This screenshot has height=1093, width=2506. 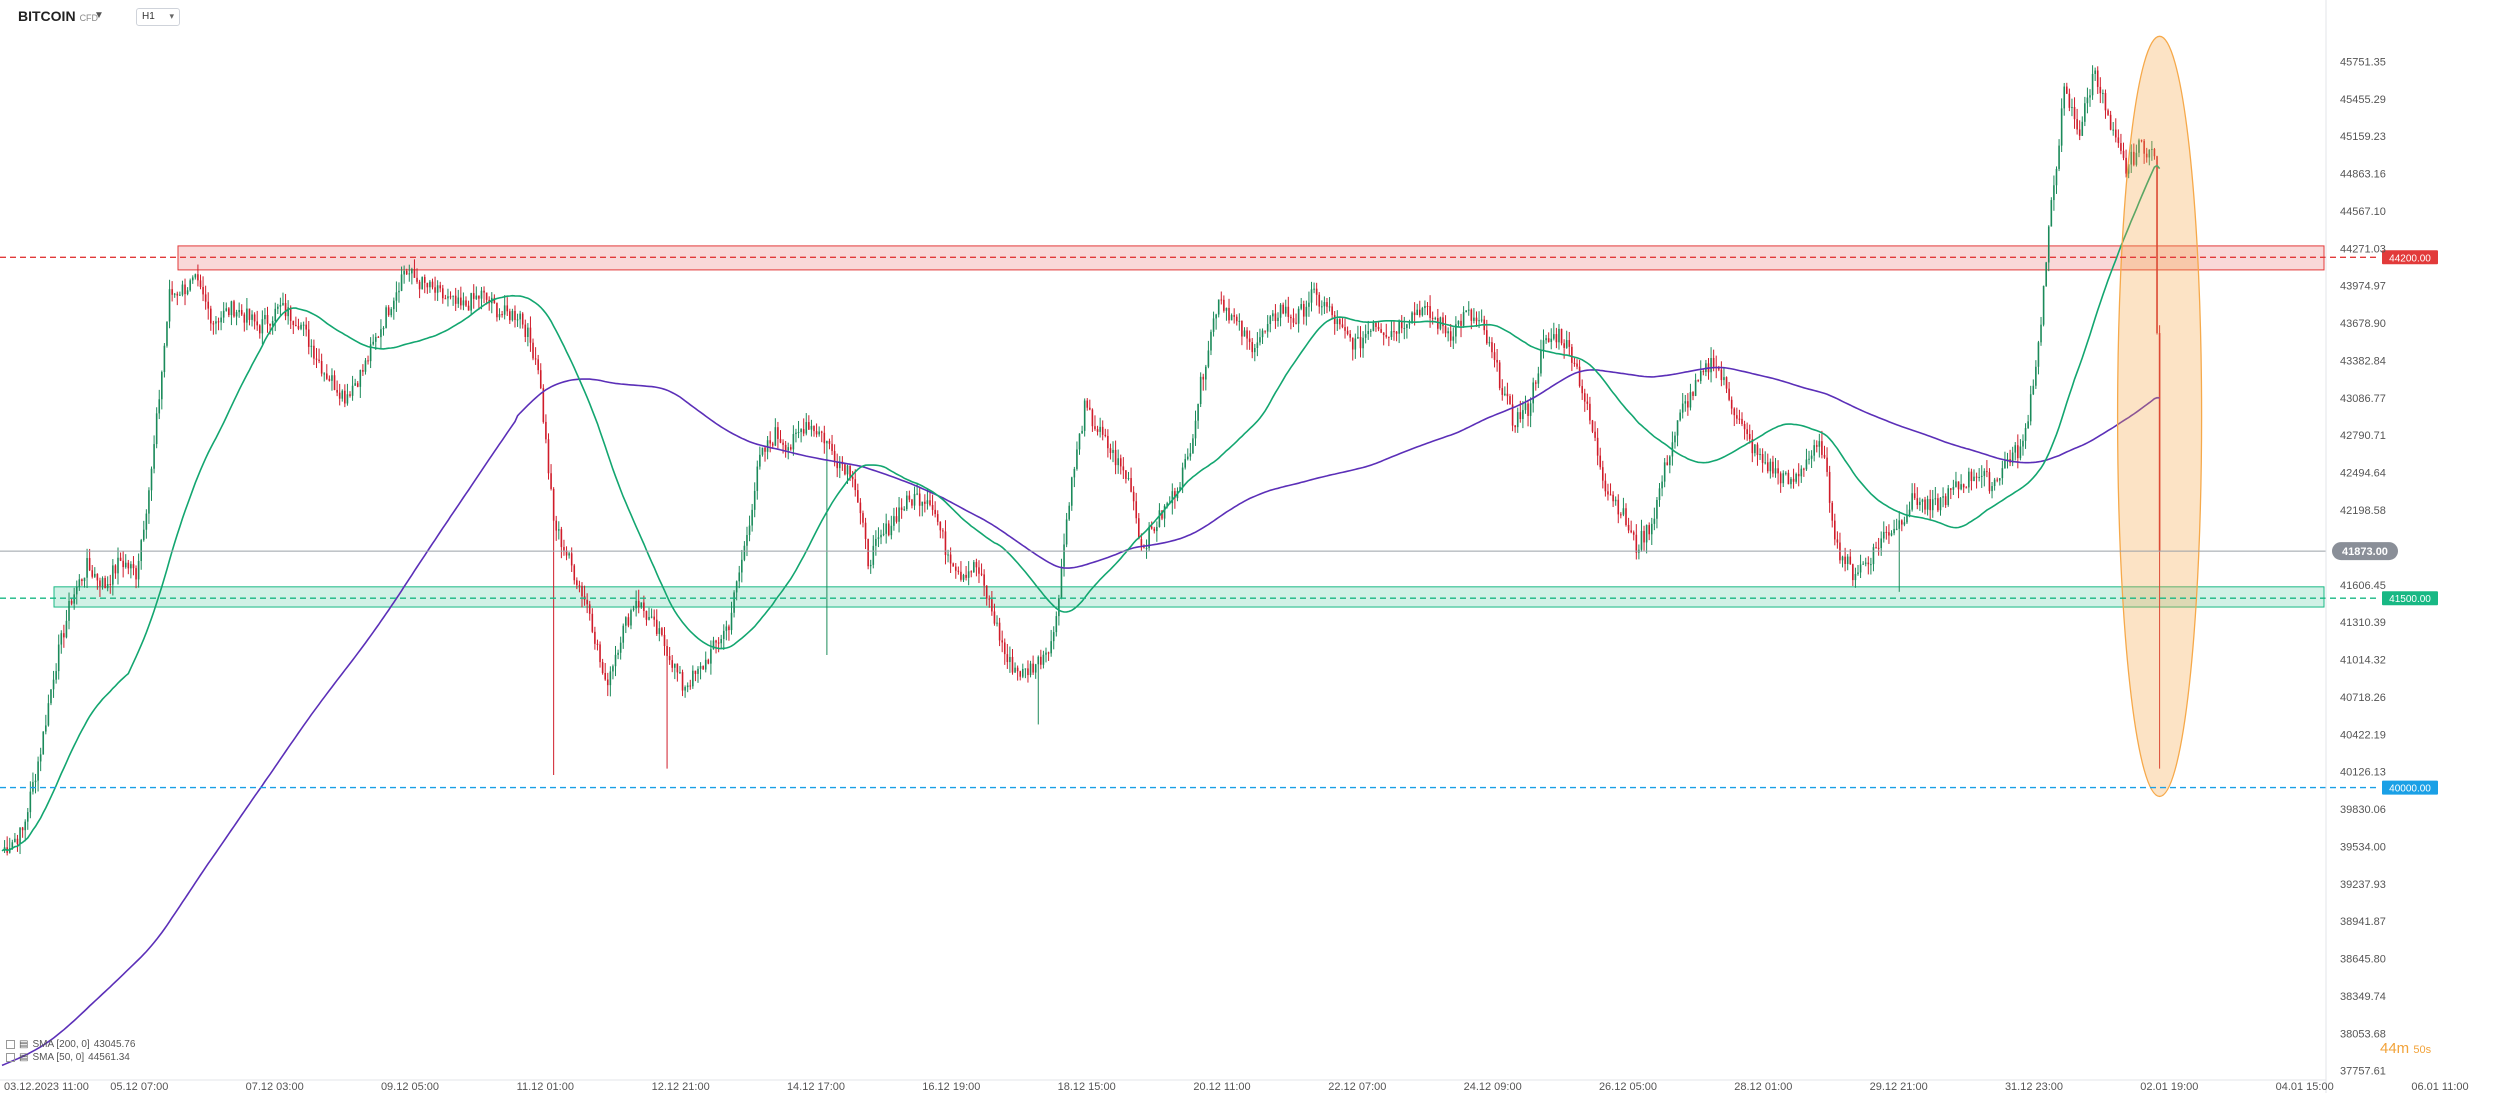 I want to click on symbol-title: BITCOIN CFD, so click(x=58, y=16).